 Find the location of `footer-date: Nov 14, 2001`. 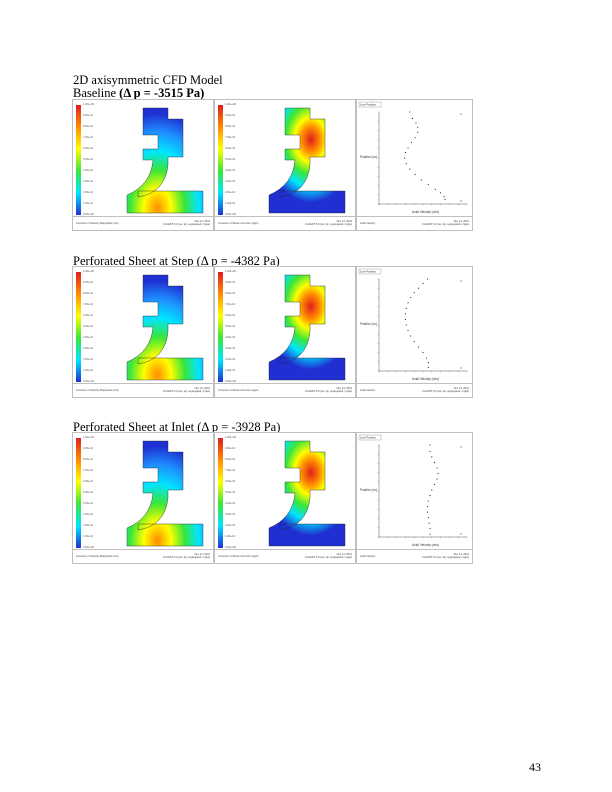

footer-date: Nov 14, 2001 is located at coordinates (461, 554).